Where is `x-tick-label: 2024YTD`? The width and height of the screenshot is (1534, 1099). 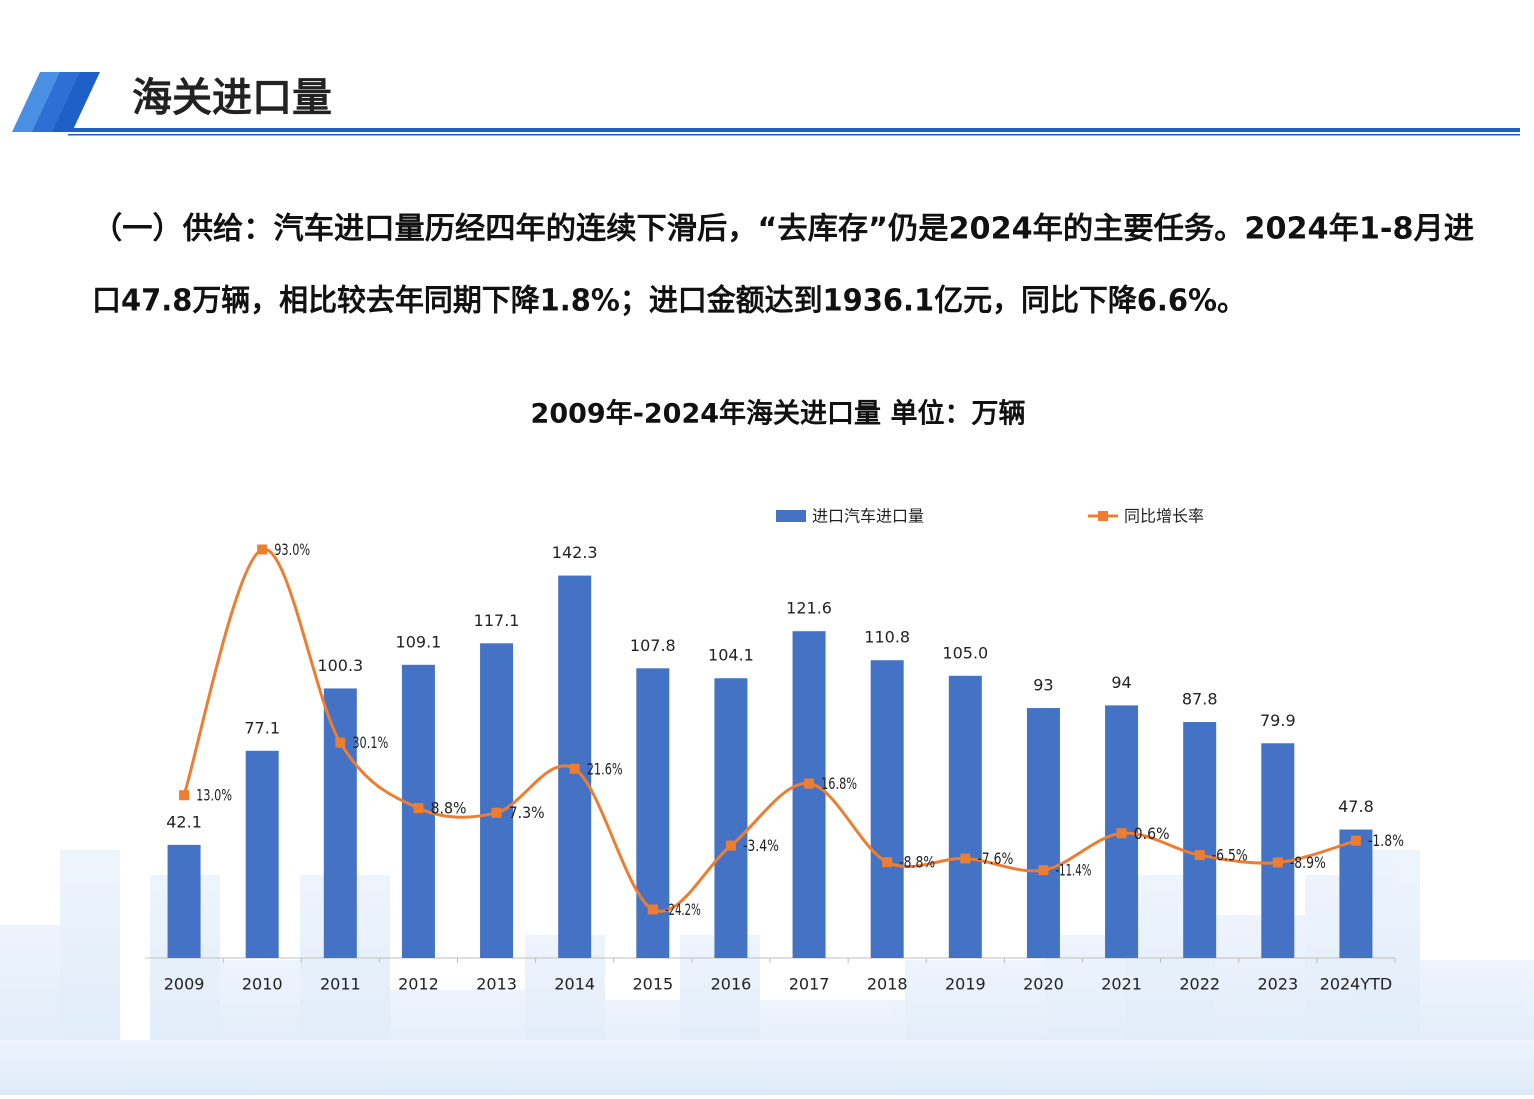
x-tick-label: 2024YTD is located at coordinates (1356, 984).